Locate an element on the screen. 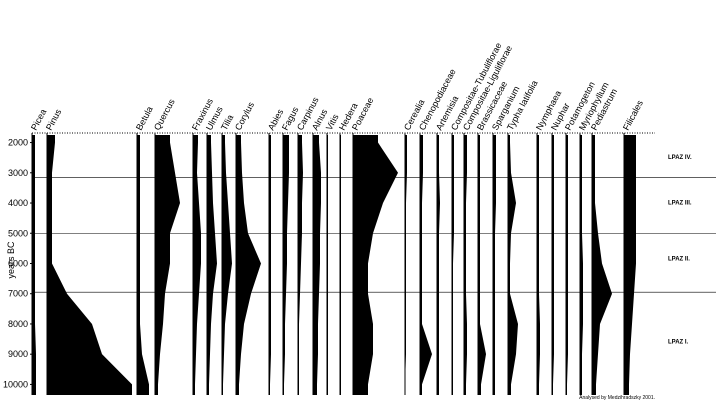 Image resolution: width=716 pixels, height=402 pixels. y-tick-label: 3000 is located at coordinates (18, 173).